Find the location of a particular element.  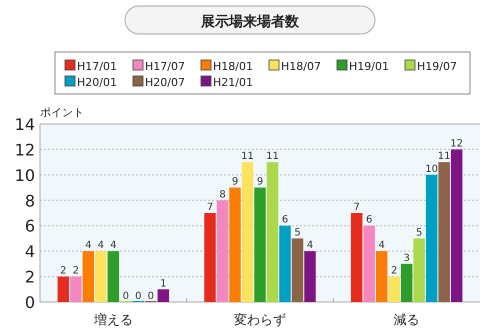

y-tick-label: 12 is located at coordinates (24, 150).